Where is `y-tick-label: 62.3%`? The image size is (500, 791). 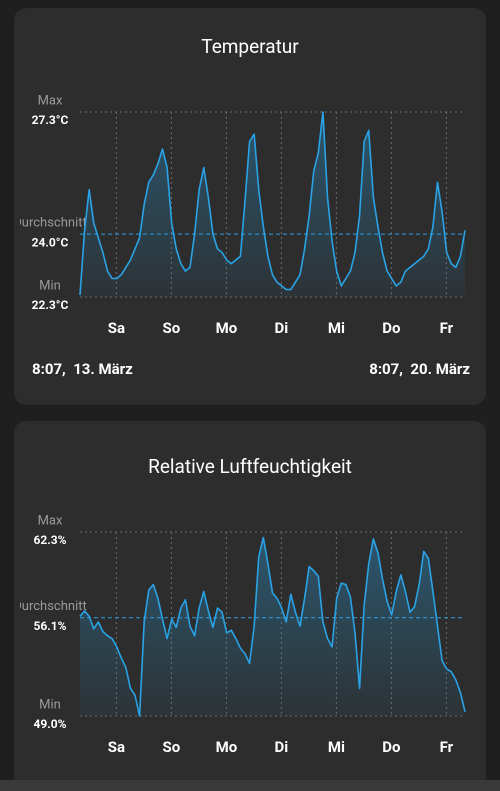
y-tick-label: 62.3% is located at coordinates (49, 540).